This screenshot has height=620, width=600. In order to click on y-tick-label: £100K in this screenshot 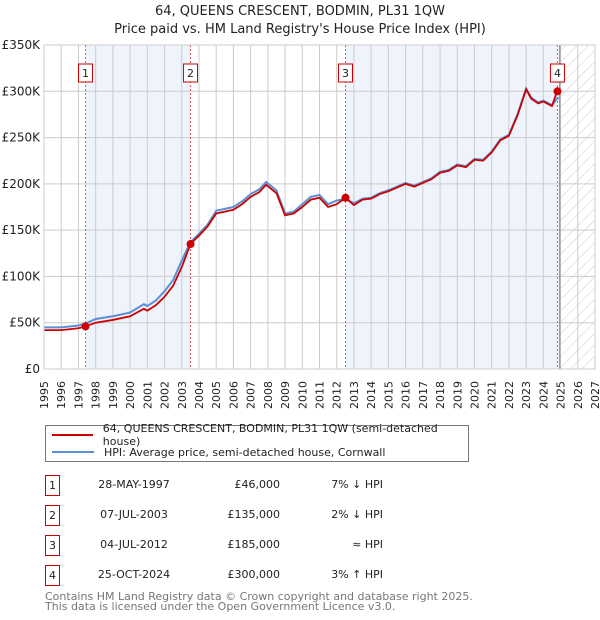, I will do `click(22, 276)`.